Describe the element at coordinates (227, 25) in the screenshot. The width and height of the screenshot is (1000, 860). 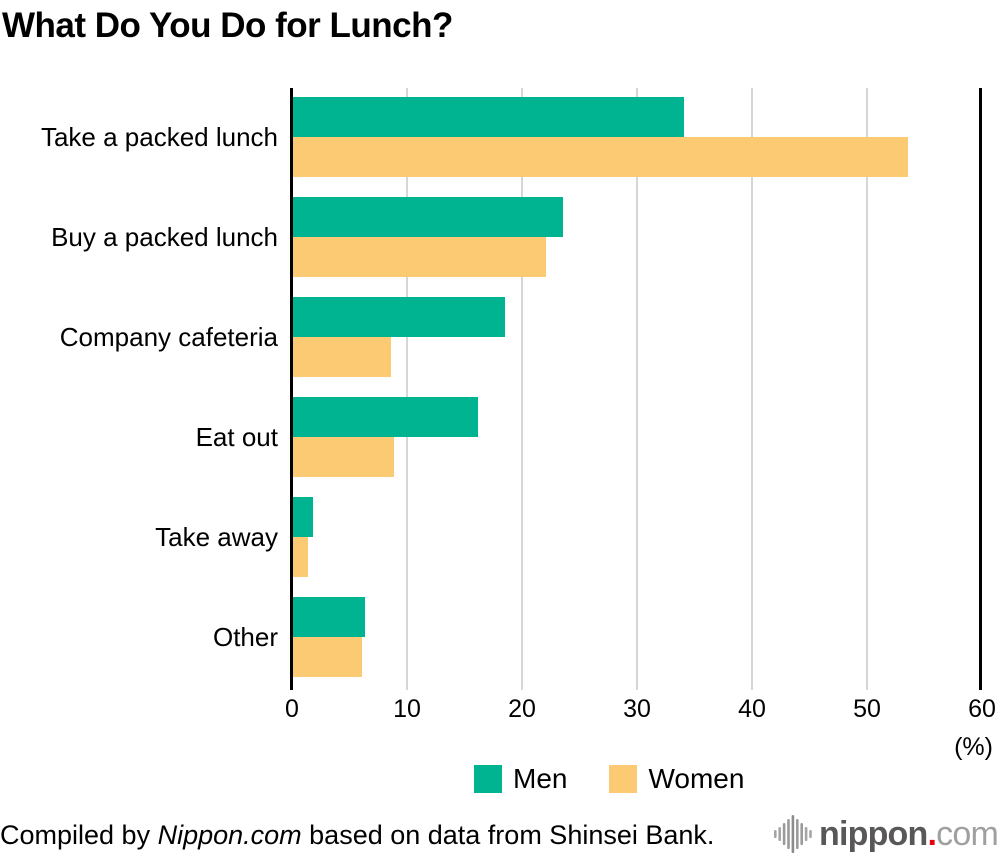
I see `chart-title: What Do You Do for Lunch?` at that location.